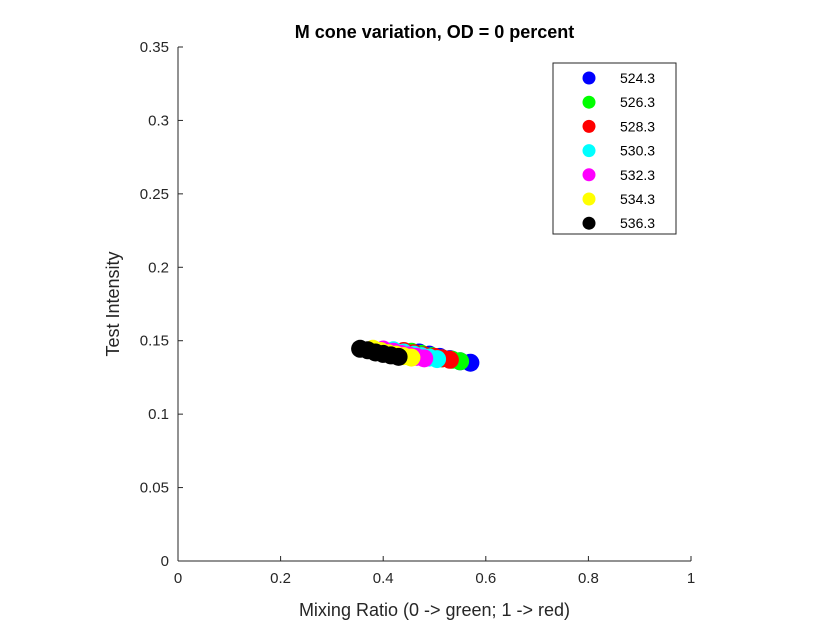  Describe the element at coordinates (637, 175) in the screenshot. I see `legend-label: 532.3` at that location.